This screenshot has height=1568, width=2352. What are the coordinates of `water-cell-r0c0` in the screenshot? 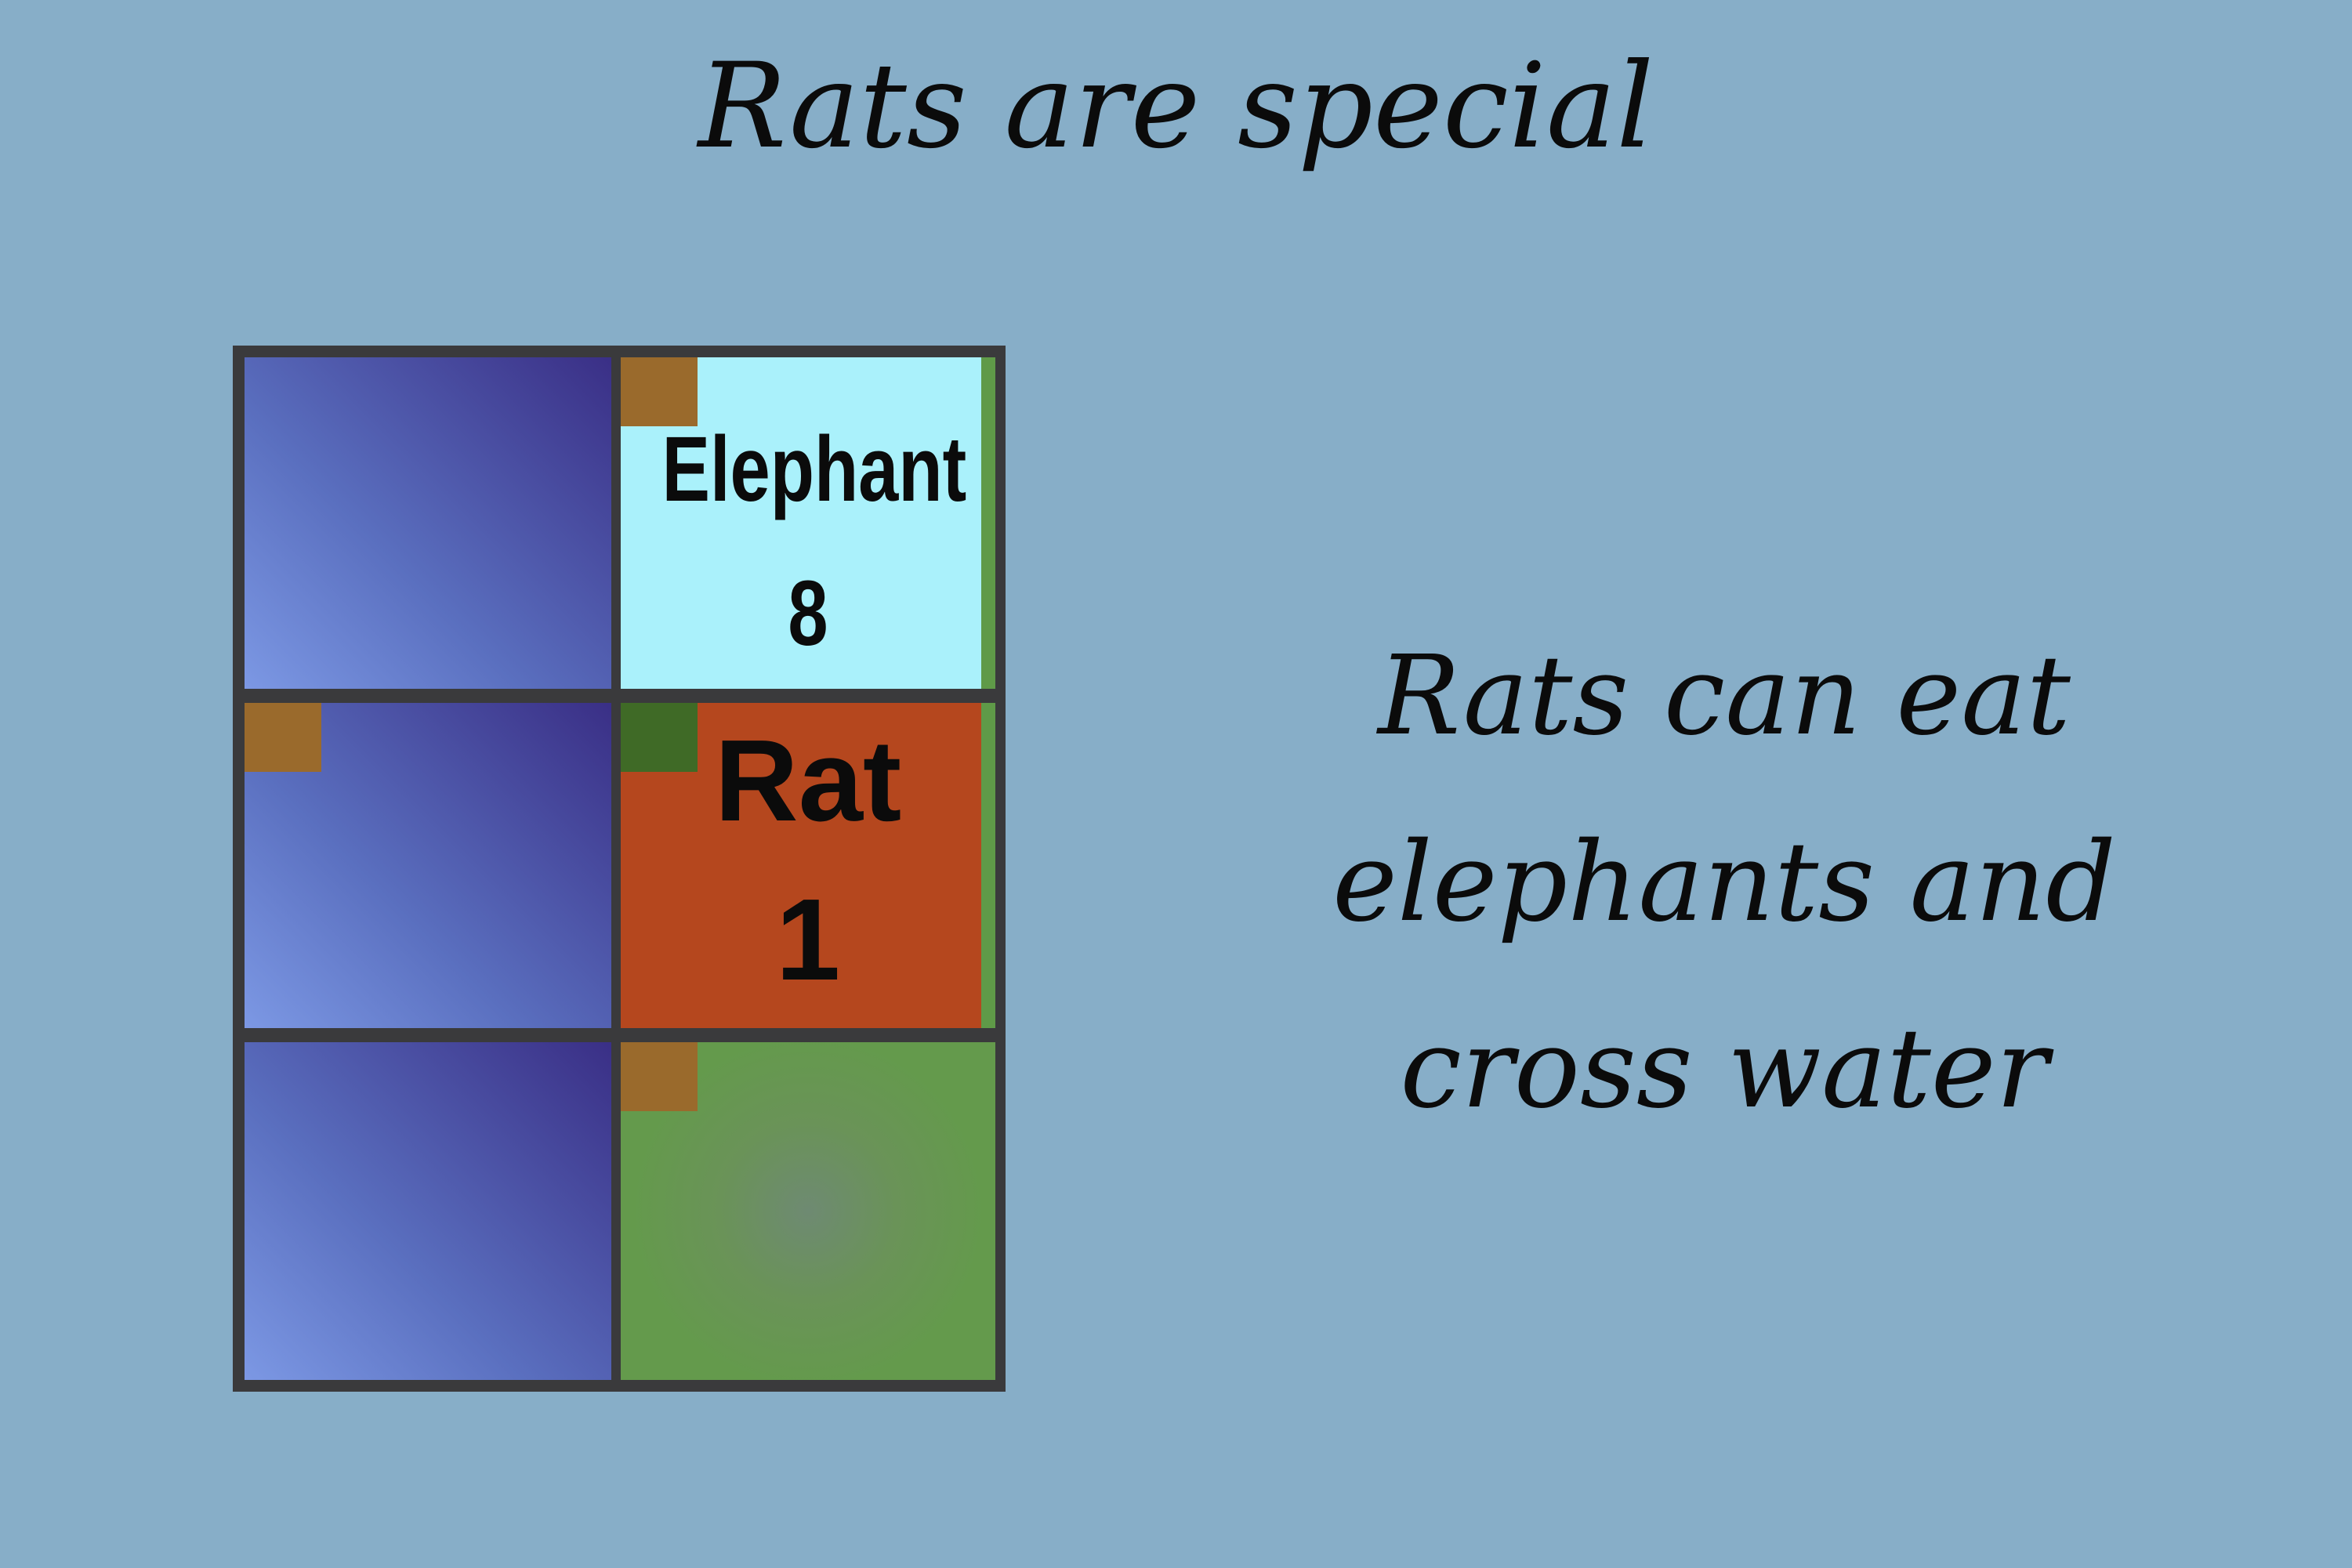 It's located at (428, 523).